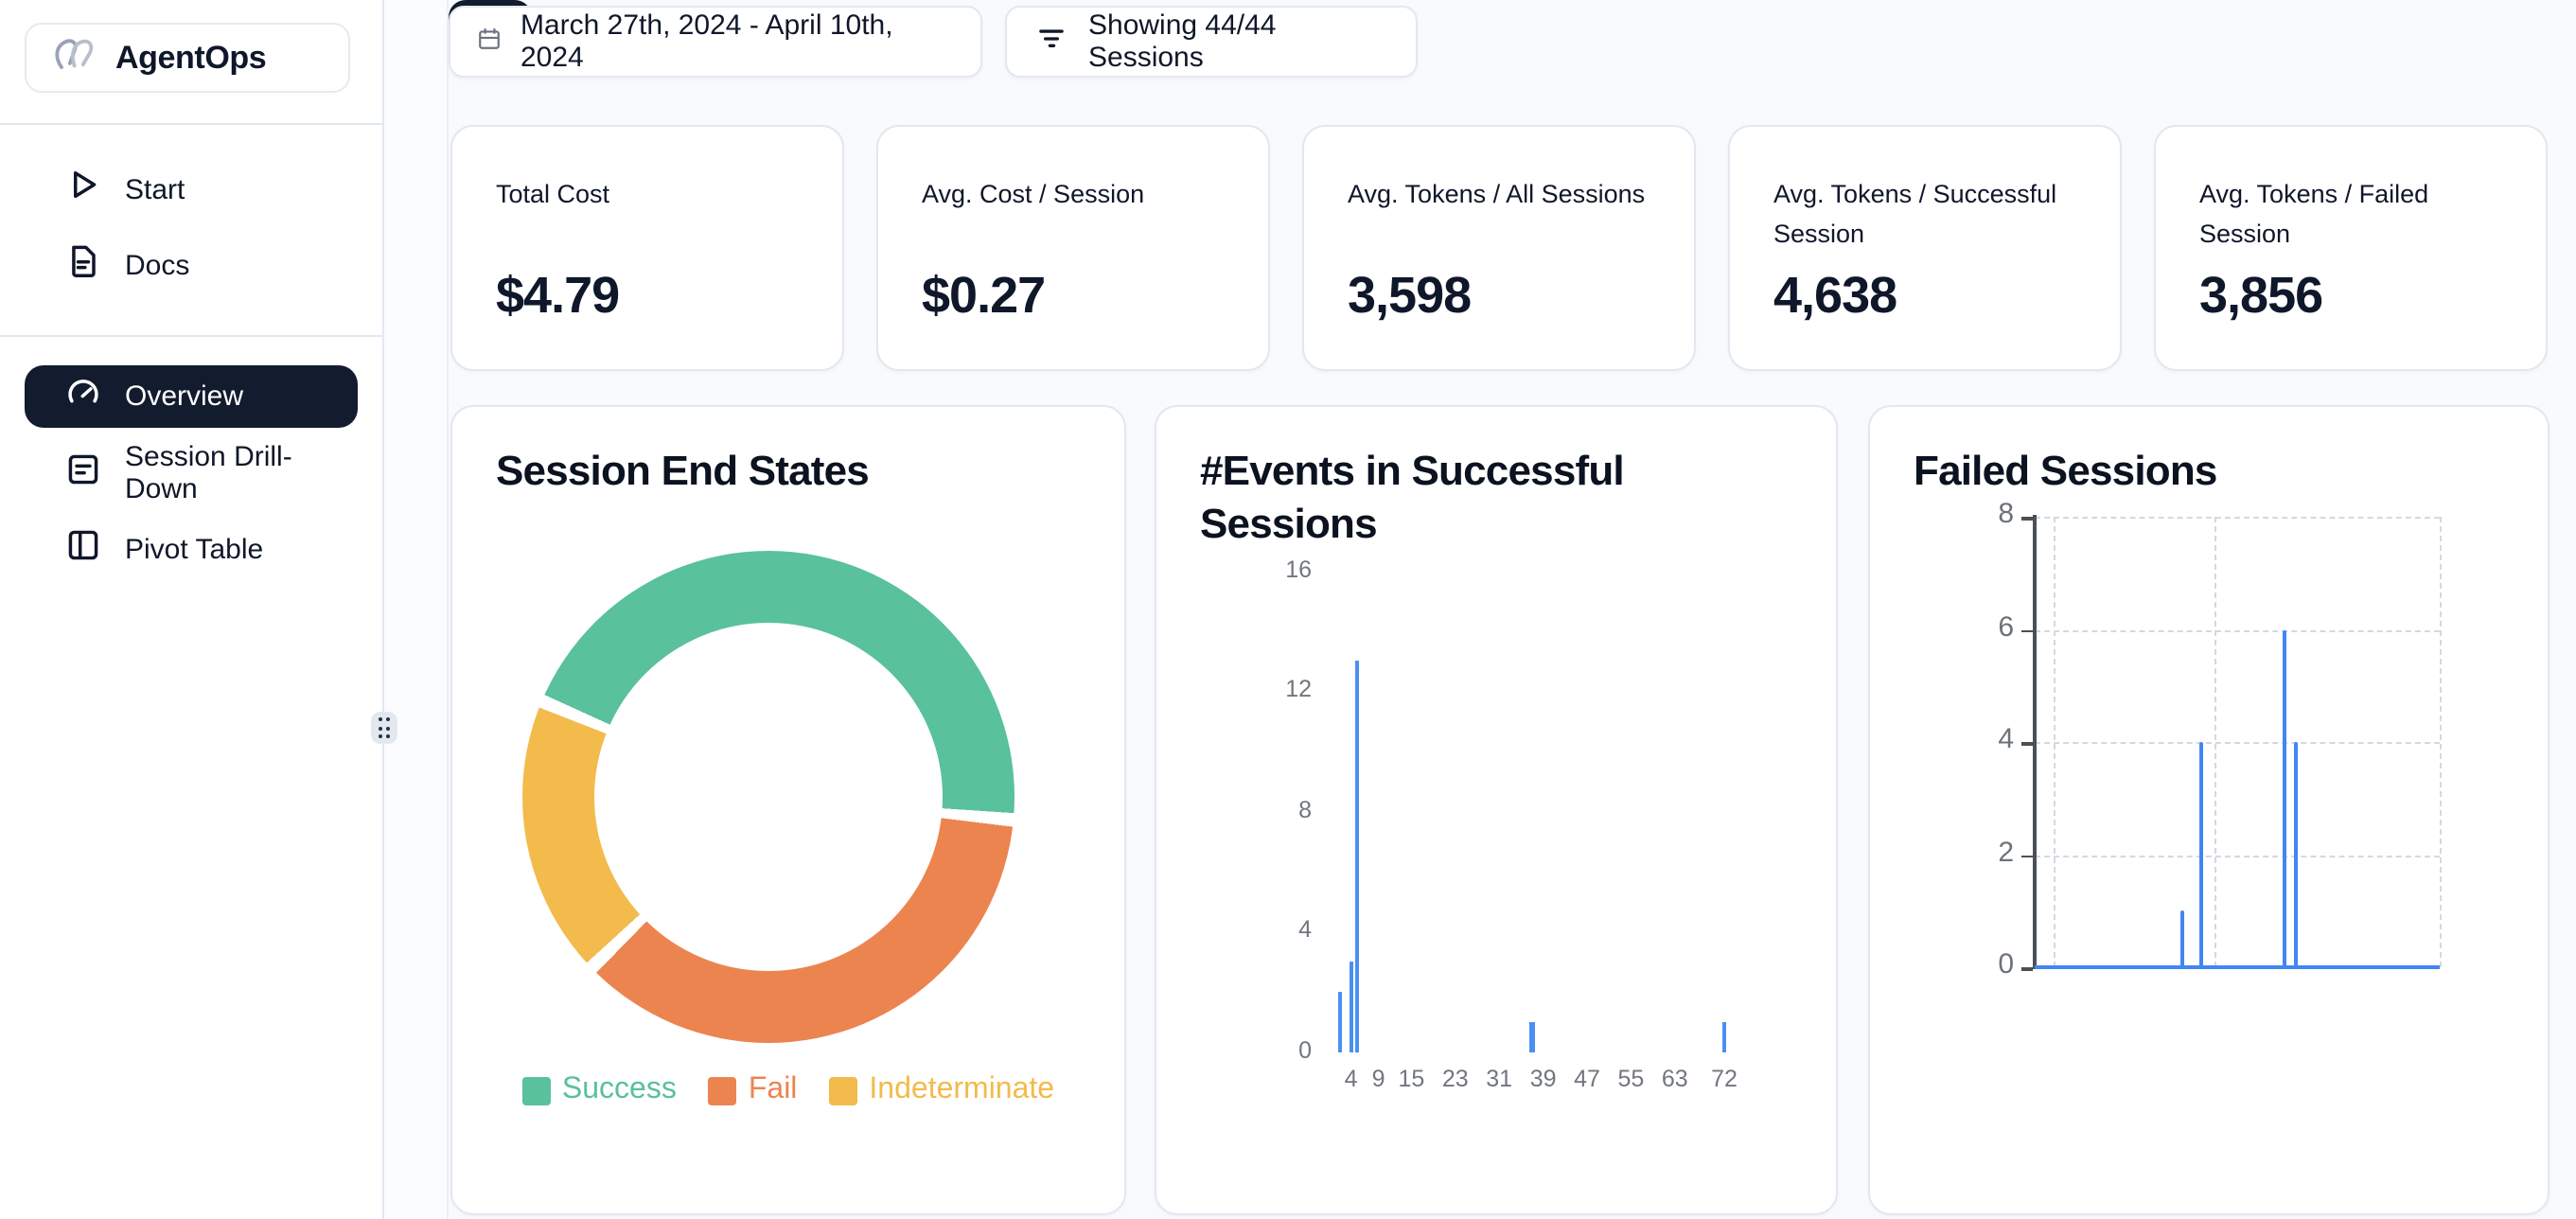  I want to click on x-tick-label: 47, so click(1587, 1079).